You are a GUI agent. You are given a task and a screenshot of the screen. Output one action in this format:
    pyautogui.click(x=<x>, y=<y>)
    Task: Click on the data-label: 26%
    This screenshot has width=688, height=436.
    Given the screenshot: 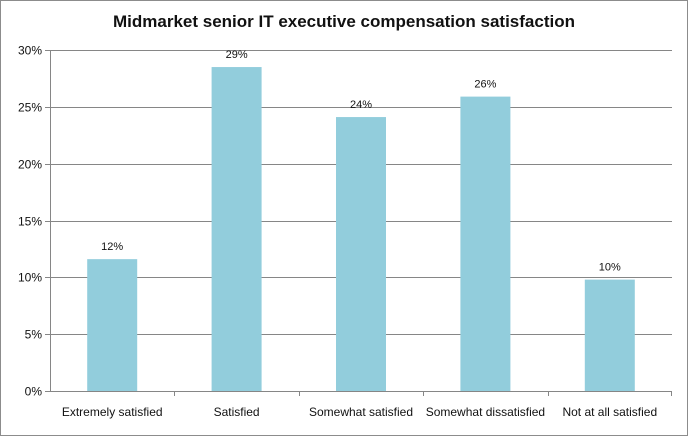 What is the action you would take?
    pyautogui.click(x=485, y=85)
    